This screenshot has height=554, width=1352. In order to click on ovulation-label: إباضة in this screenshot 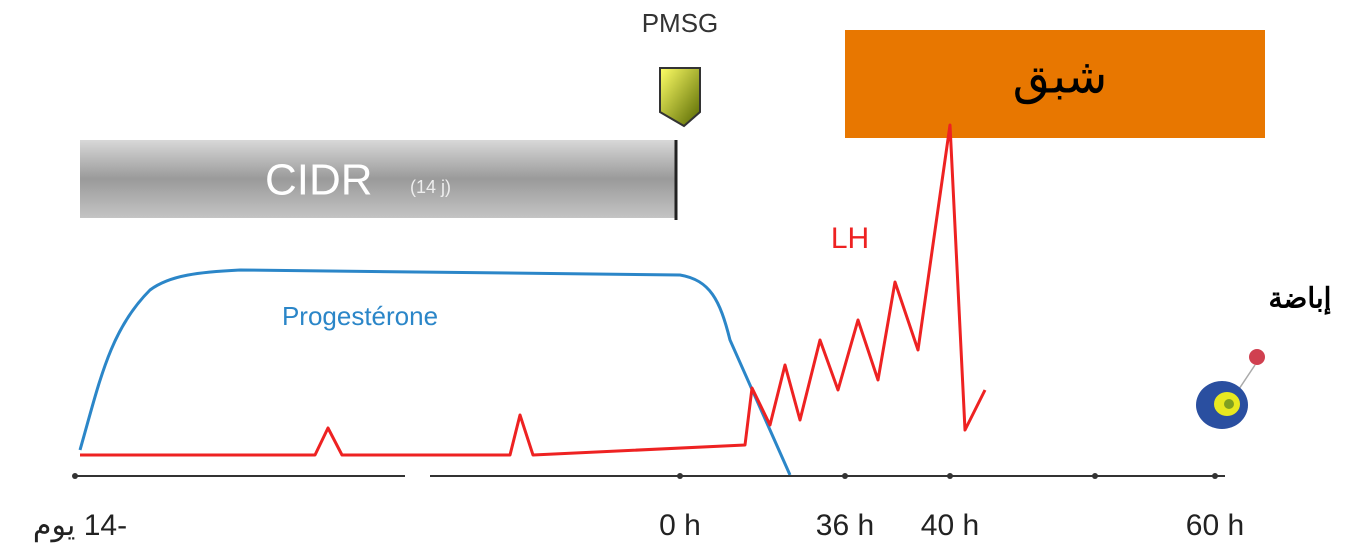, I will do `click(1300, 298)`.